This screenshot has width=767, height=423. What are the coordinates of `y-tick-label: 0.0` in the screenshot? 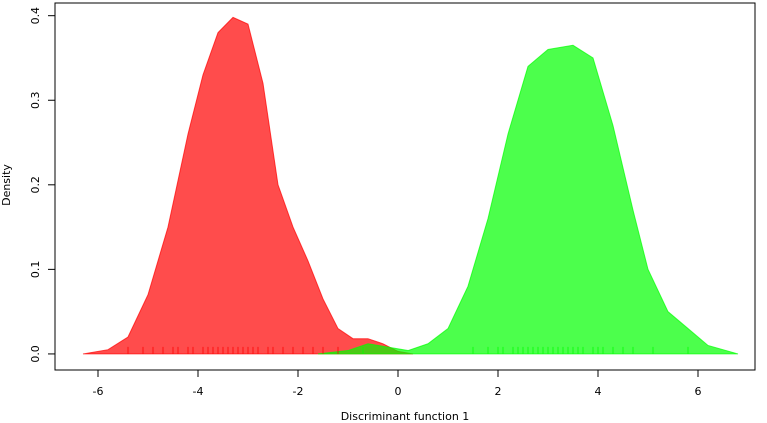 It's located at (35, 354).